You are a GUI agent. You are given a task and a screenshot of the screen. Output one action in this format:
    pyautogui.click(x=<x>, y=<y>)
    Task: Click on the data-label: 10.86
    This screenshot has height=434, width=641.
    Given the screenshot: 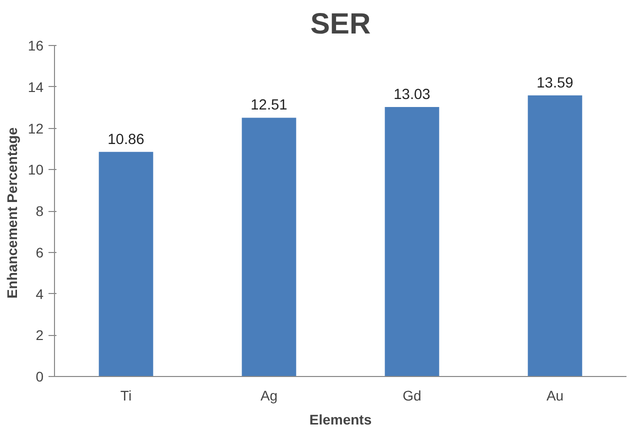 What is the action you would take?
    pyautogui.click(x=126, y=140)
    